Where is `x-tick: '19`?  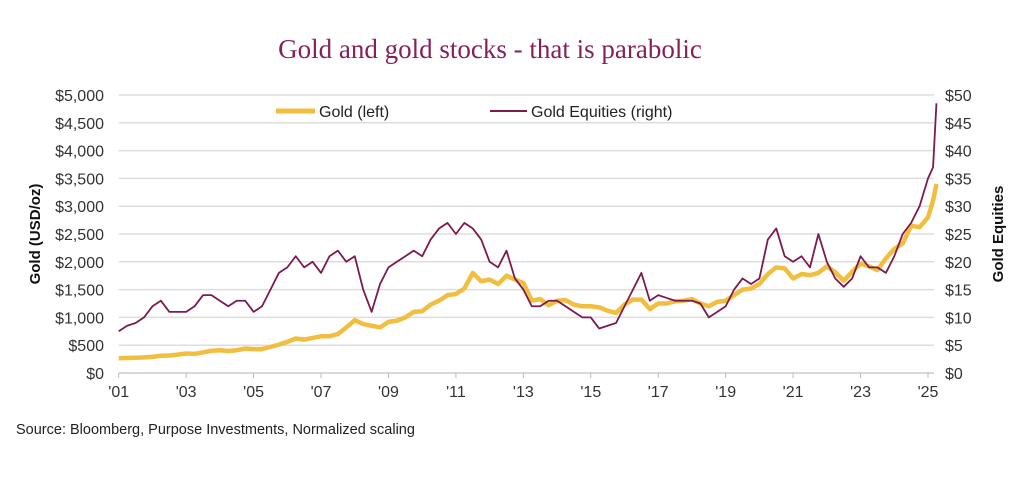
x-tick: '19 is located at coordinates (725, 392).